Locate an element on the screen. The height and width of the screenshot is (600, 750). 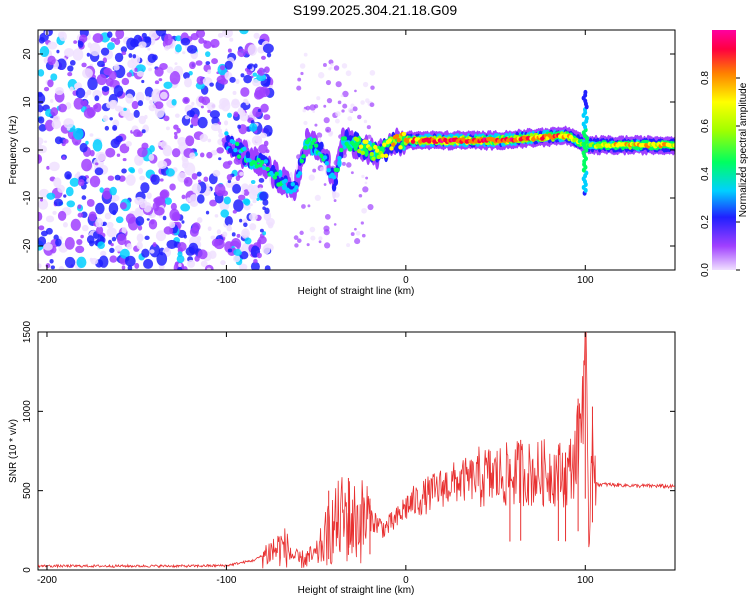
y-tick-label: 20 is located at coordinates (27, 54).